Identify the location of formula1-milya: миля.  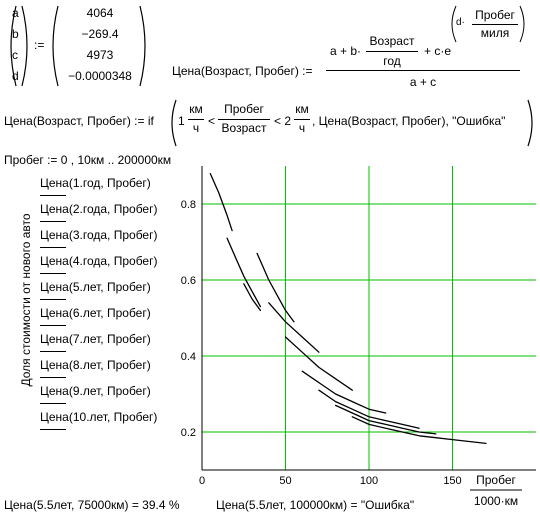
(495, 33).